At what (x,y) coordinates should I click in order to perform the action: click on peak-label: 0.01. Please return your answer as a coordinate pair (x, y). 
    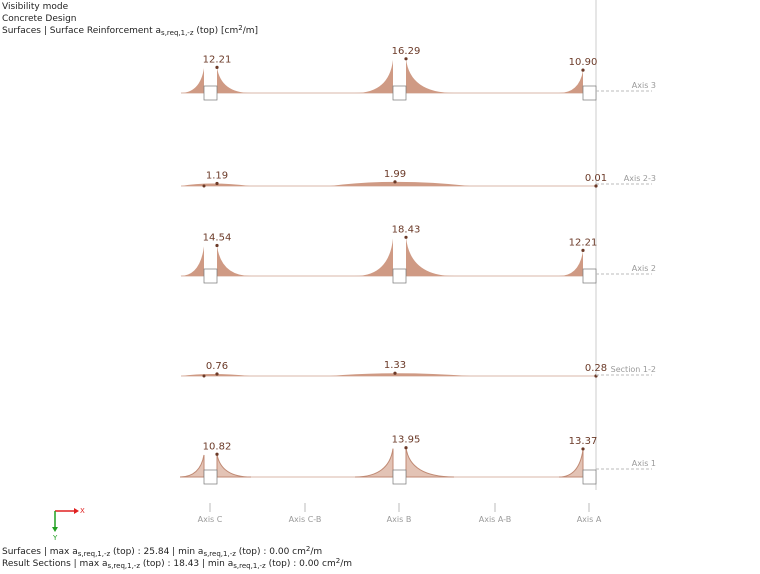
    Looking at the image, I should click on (596, 178).